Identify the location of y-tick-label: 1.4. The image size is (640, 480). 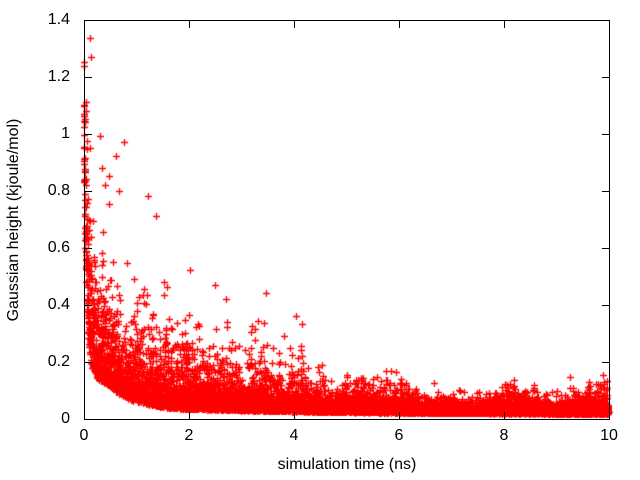
(58, 19).